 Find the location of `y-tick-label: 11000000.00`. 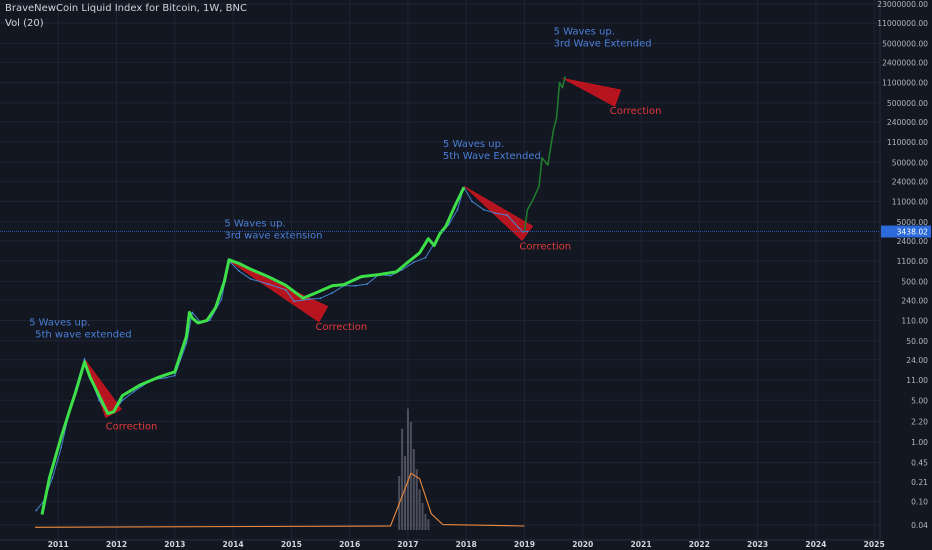

y-tick-label: 11000000.00 is located at coordinates (902, 23).